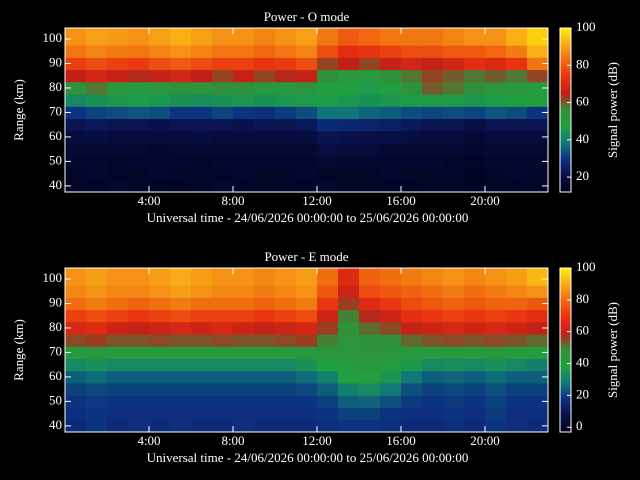 The width and height of the screenshot is (640, 480). I want to click on y-tick-label: 40, so click(55, 184).